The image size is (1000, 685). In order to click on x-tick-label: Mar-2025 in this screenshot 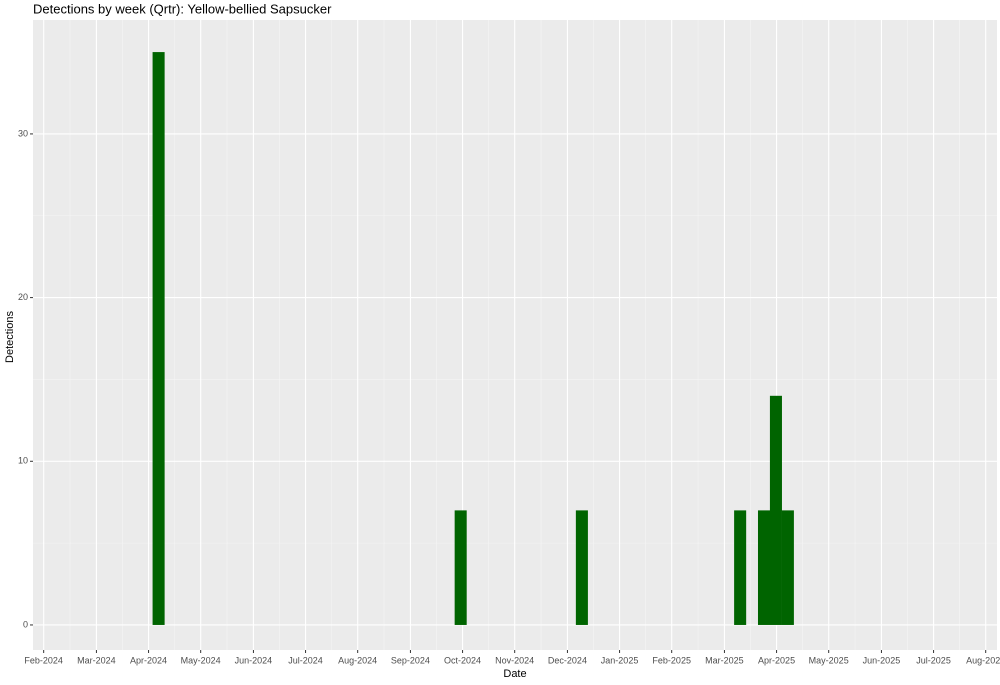, I will do `click(724, 660)`.